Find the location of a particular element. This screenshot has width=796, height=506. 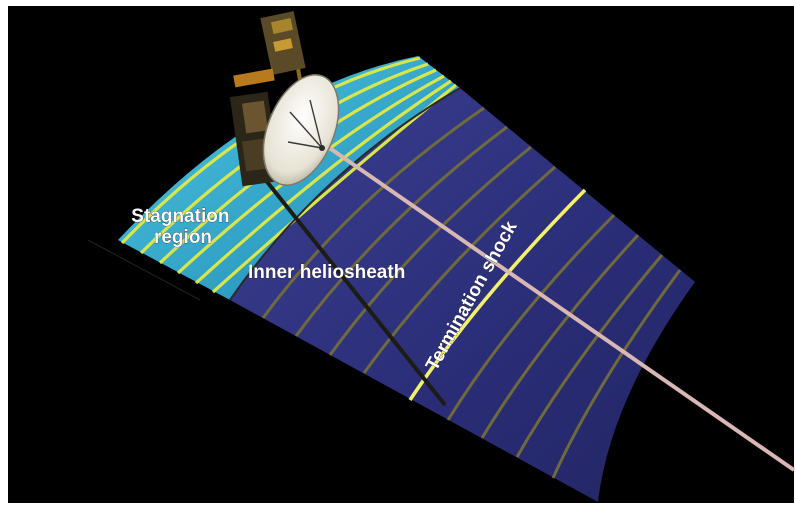

termination-shock-line is located at coordinates (497, 294).